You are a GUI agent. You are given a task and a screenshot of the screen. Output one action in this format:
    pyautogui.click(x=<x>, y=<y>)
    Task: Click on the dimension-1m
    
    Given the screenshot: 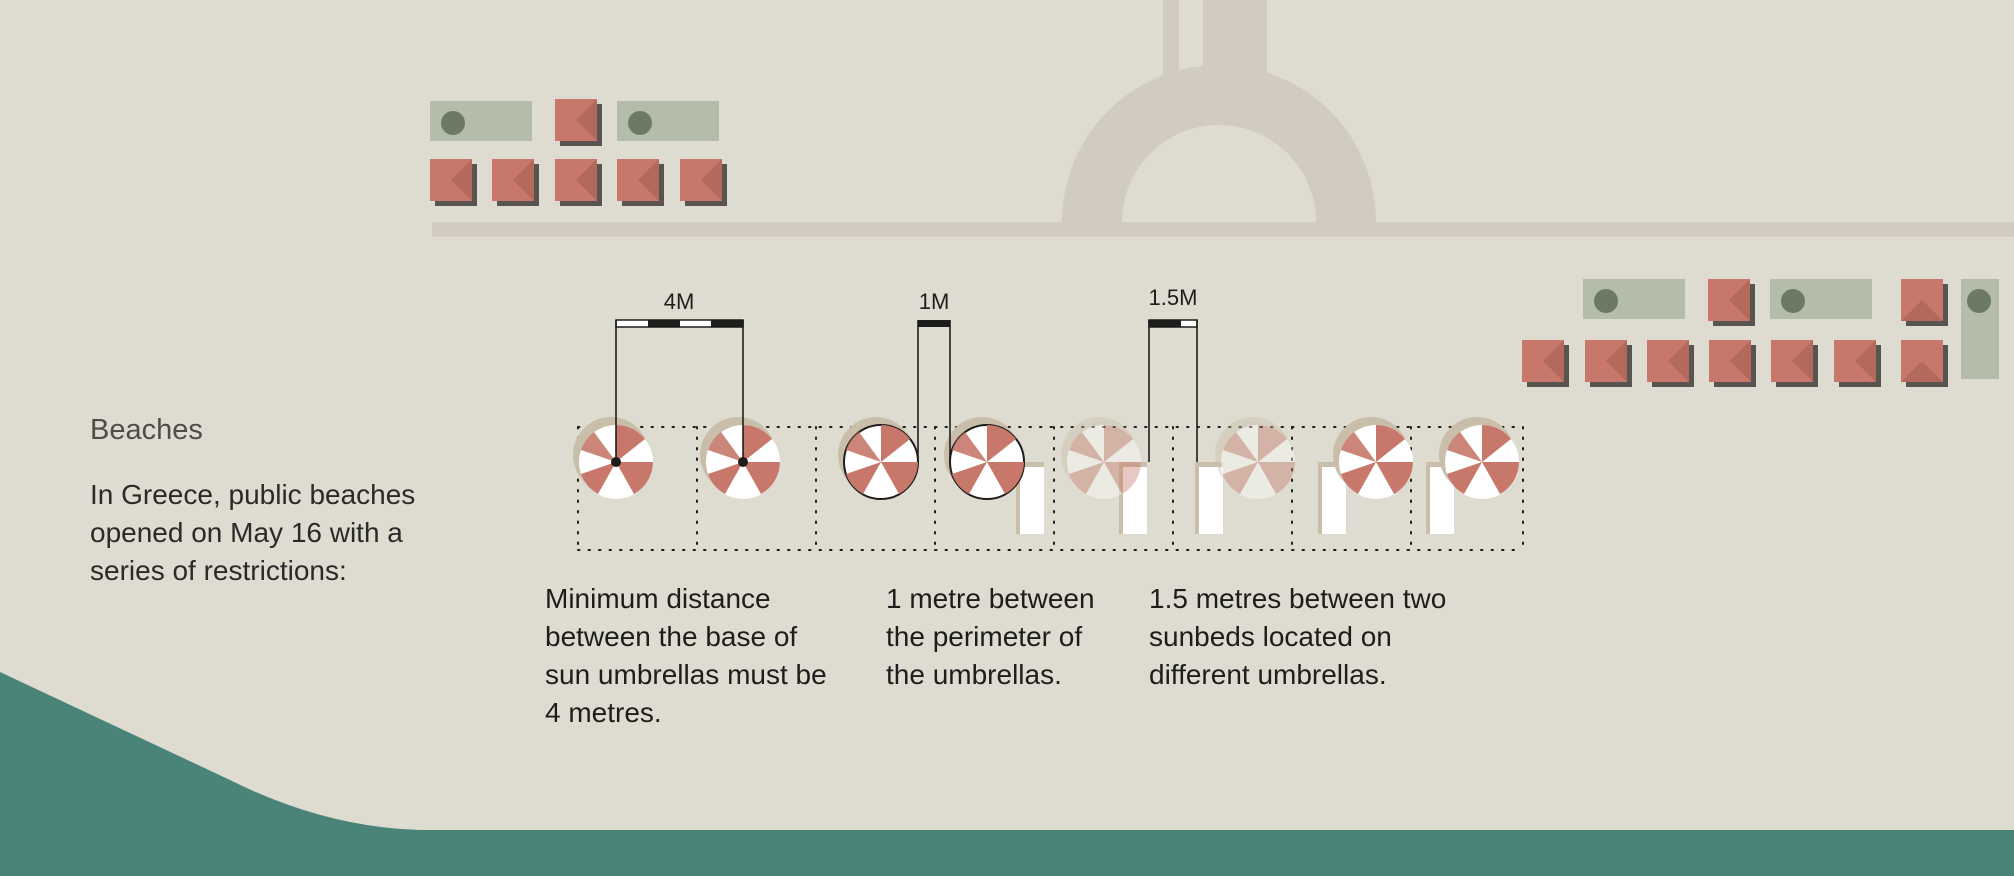 What is the action you would take?
    pyautogui.click(x=934, y=391)
    